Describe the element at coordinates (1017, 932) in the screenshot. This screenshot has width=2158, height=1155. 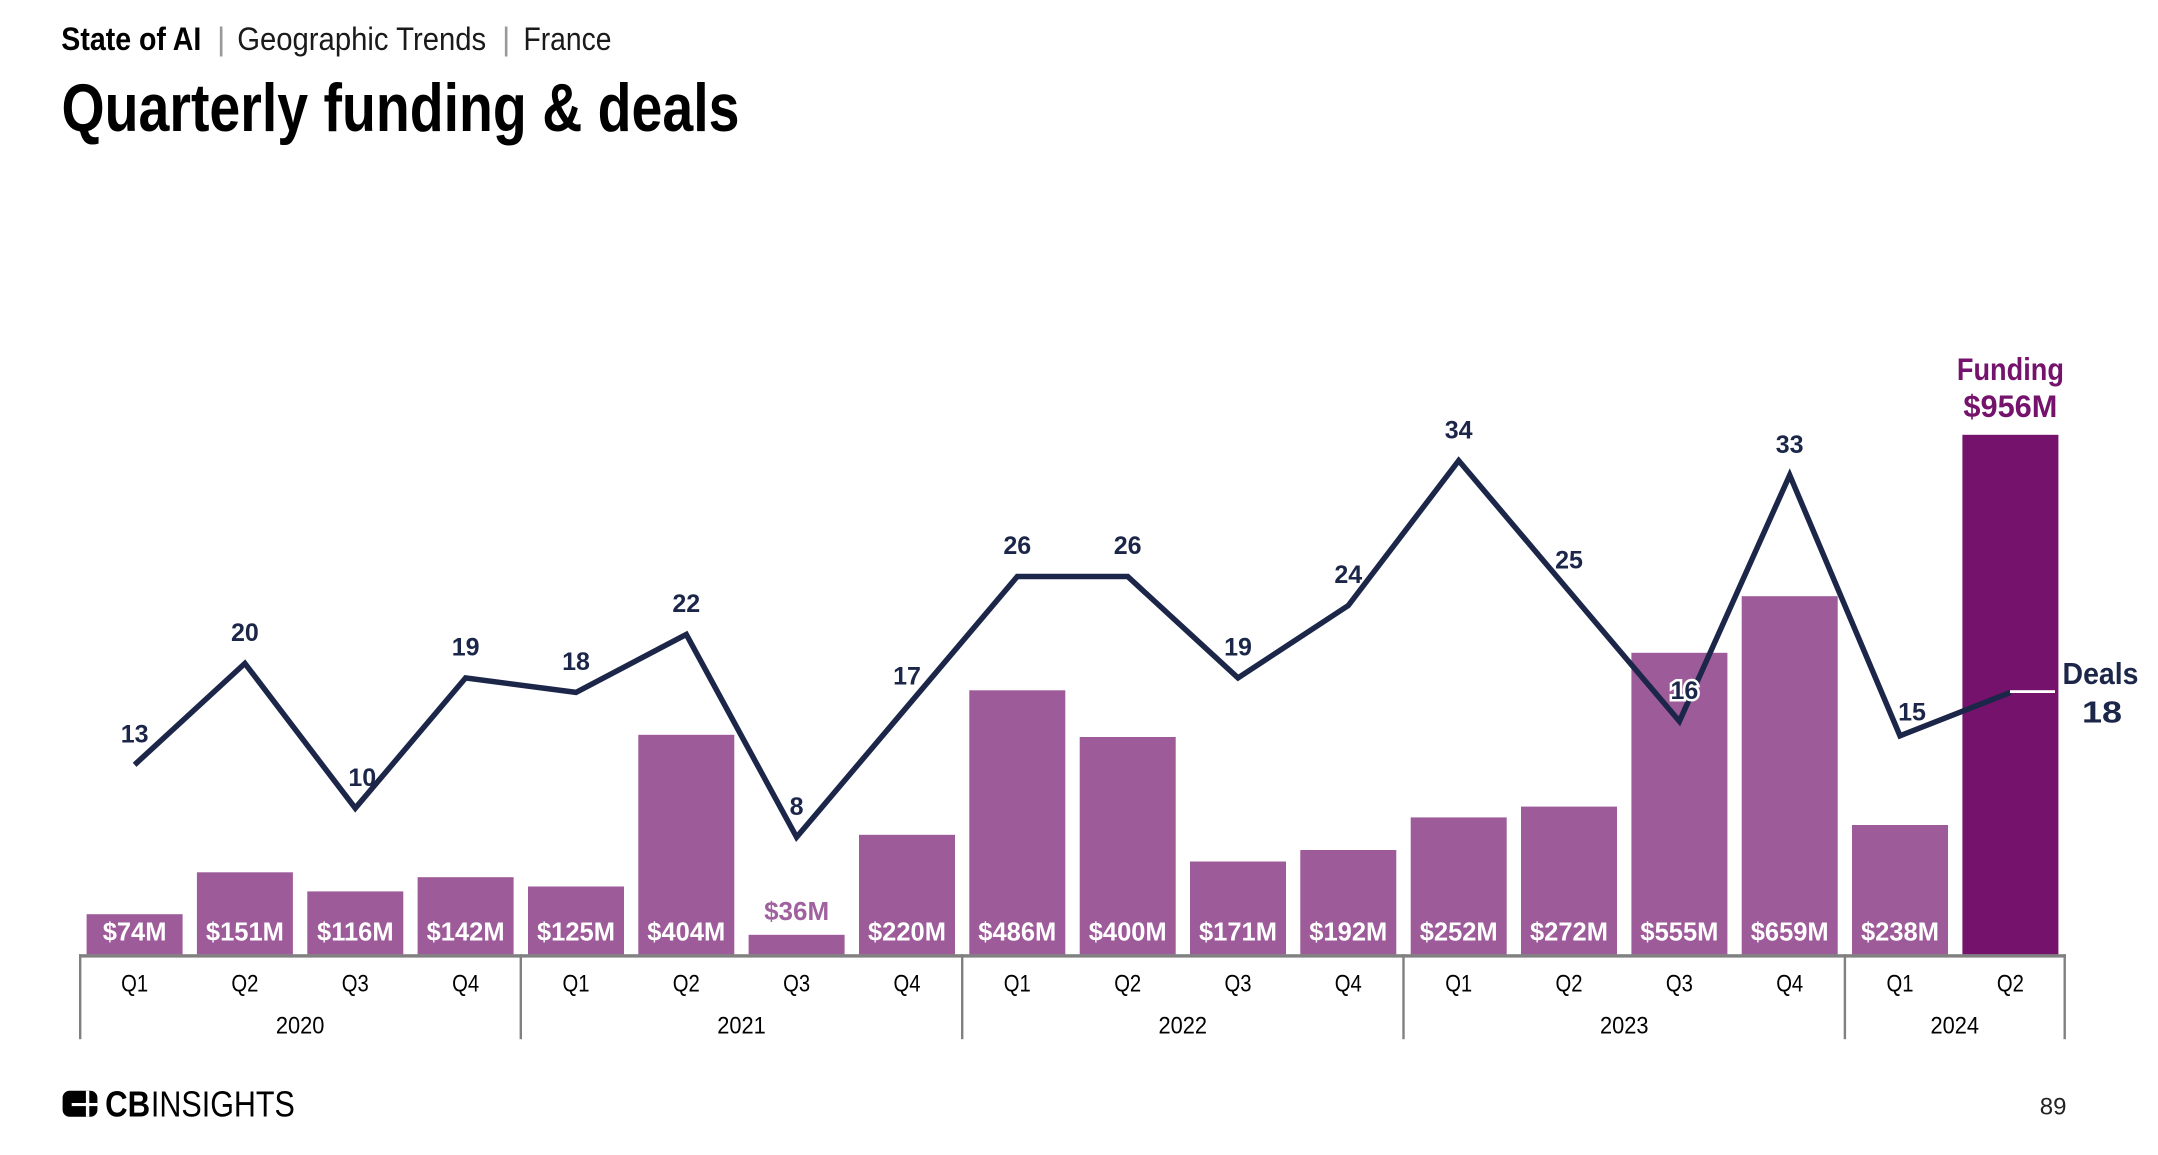
I see `svg-text: $486M` at that location.